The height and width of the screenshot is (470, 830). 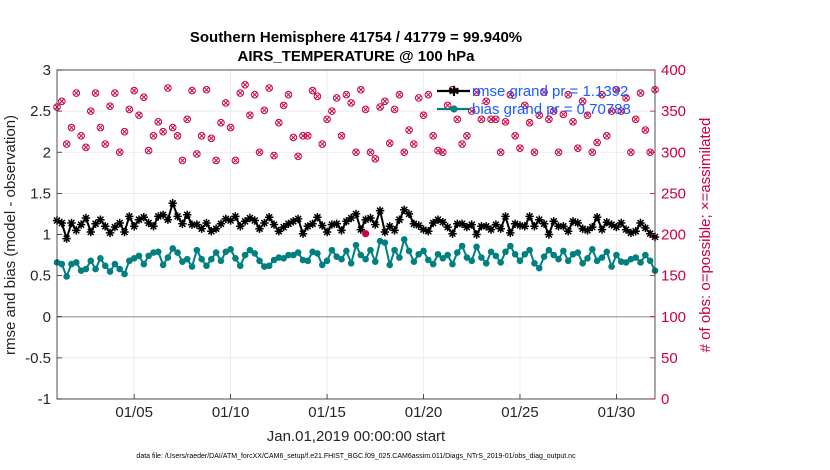 I want to click on x-tick-label: 01/25, so click(x=520, y=412).